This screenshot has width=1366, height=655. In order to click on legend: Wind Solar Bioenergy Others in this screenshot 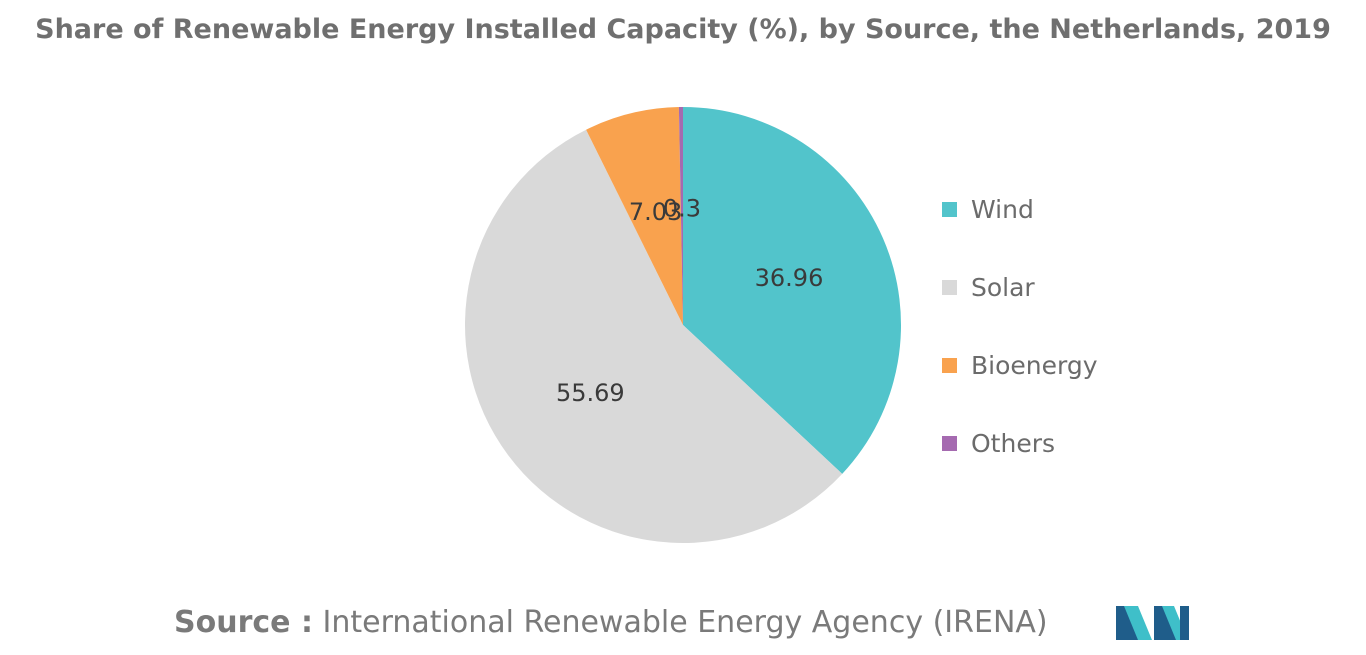, I will do `click(1020, 346)`.